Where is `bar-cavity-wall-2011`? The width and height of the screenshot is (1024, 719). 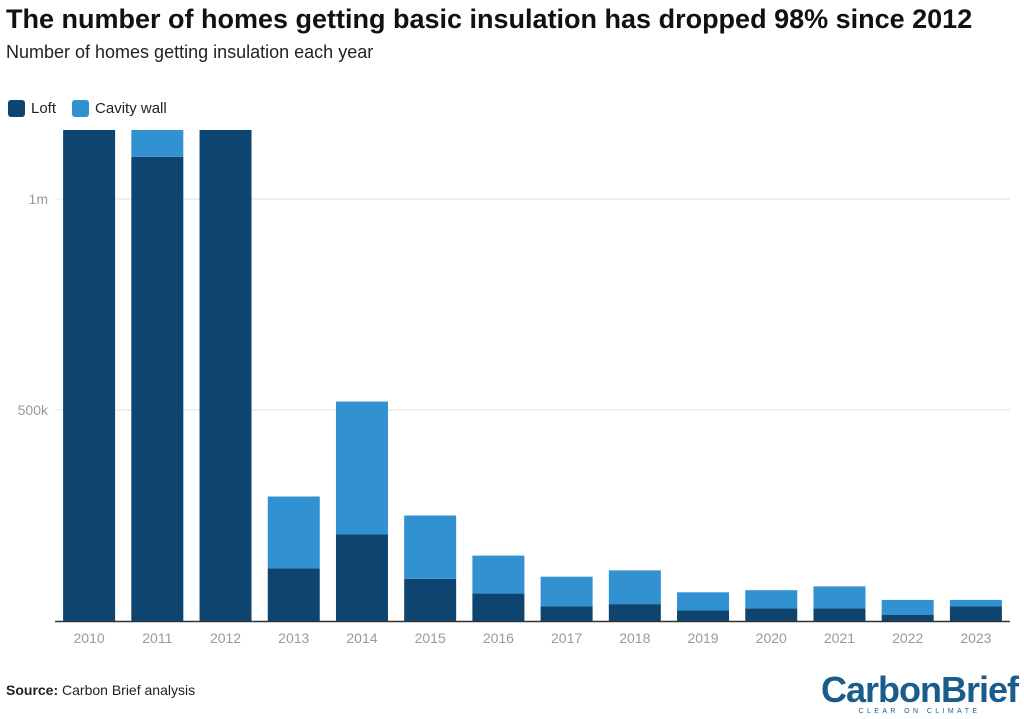 bar-cavity-wall-2011 is located at coordinates (157, 143).